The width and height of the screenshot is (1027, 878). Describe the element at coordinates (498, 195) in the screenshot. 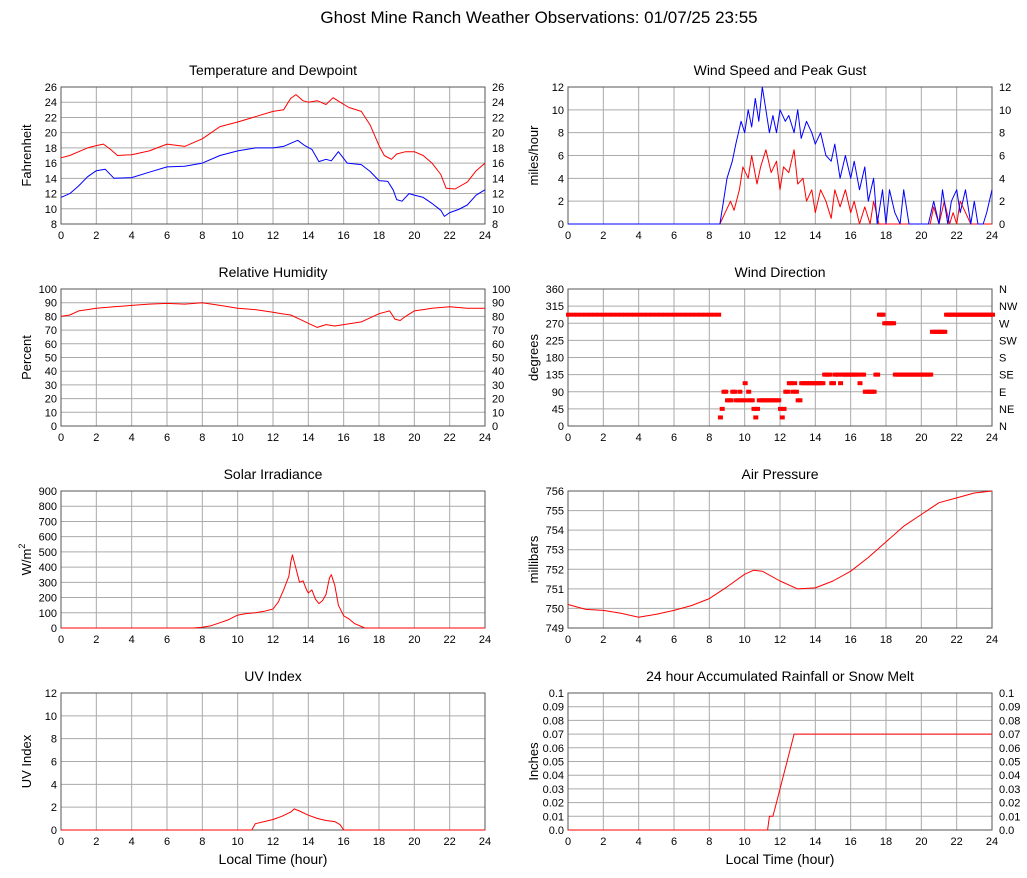

I see `right-tick-label: 12` at that location.